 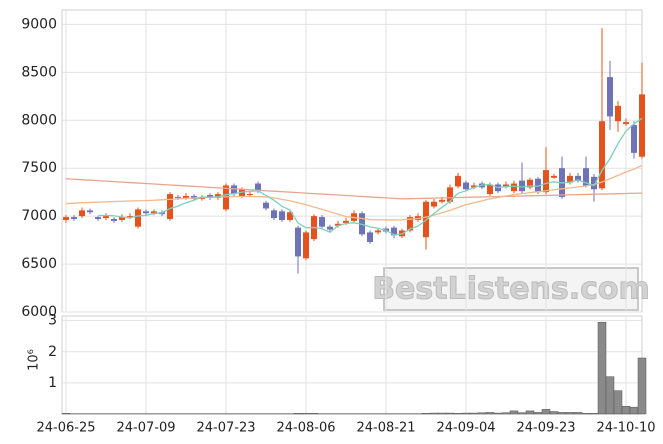 What do you see at coordinates (39, 72) in the screenshot?
I see `y-tick-label: 8500` at bounding box center [39, 72].